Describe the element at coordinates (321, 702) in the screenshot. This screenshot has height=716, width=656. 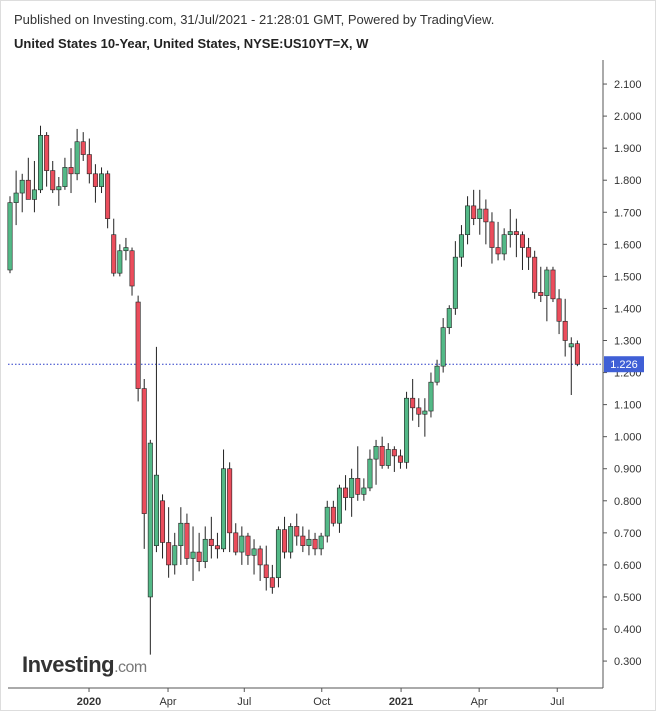
I see `x-tick-label: Oct` at that location.